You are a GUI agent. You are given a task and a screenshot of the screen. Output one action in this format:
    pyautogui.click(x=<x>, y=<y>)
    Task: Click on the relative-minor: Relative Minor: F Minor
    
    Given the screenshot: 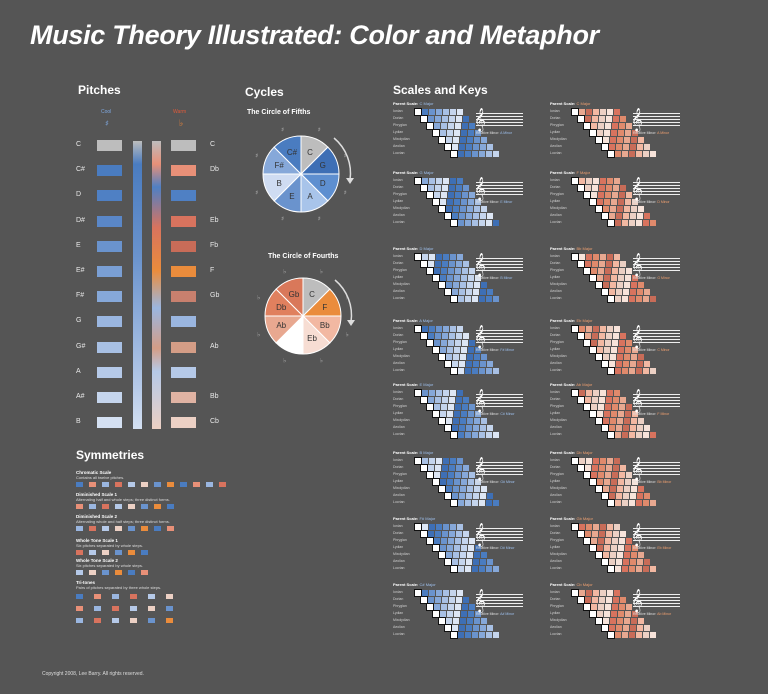 What is the action you would take?
    pyautogui.click(x=651, y=414)
    